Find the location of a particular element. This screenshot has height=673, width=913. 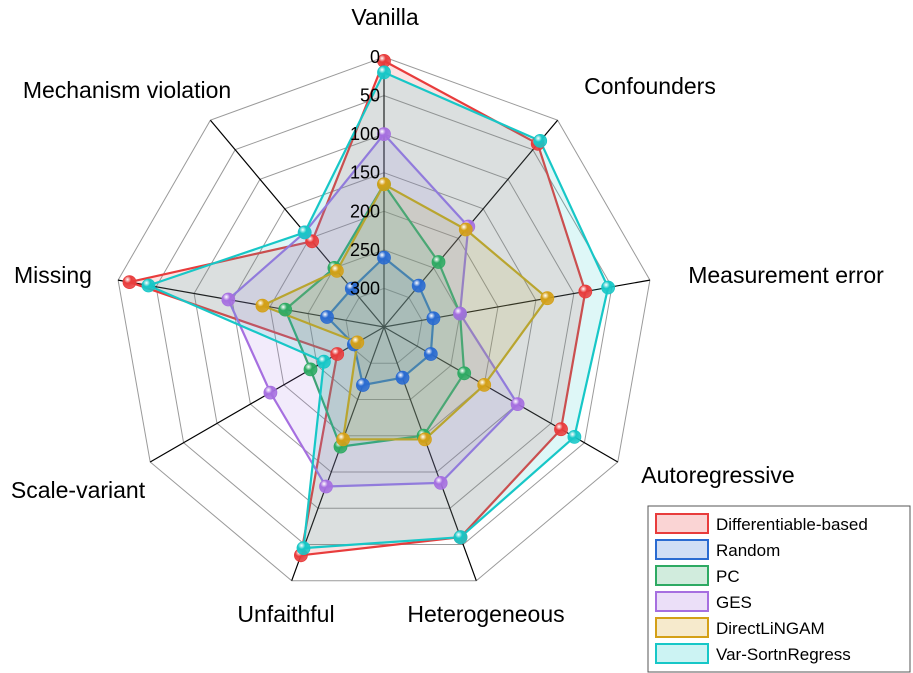

radial-tick-label: 250 is located at coordinates (365, 250).